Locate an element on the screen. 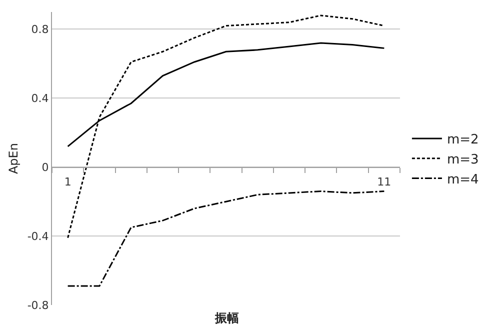 The width and height of the screenshot is (496, 327). legend-label: m=3 is located at coordinates (462, 160).